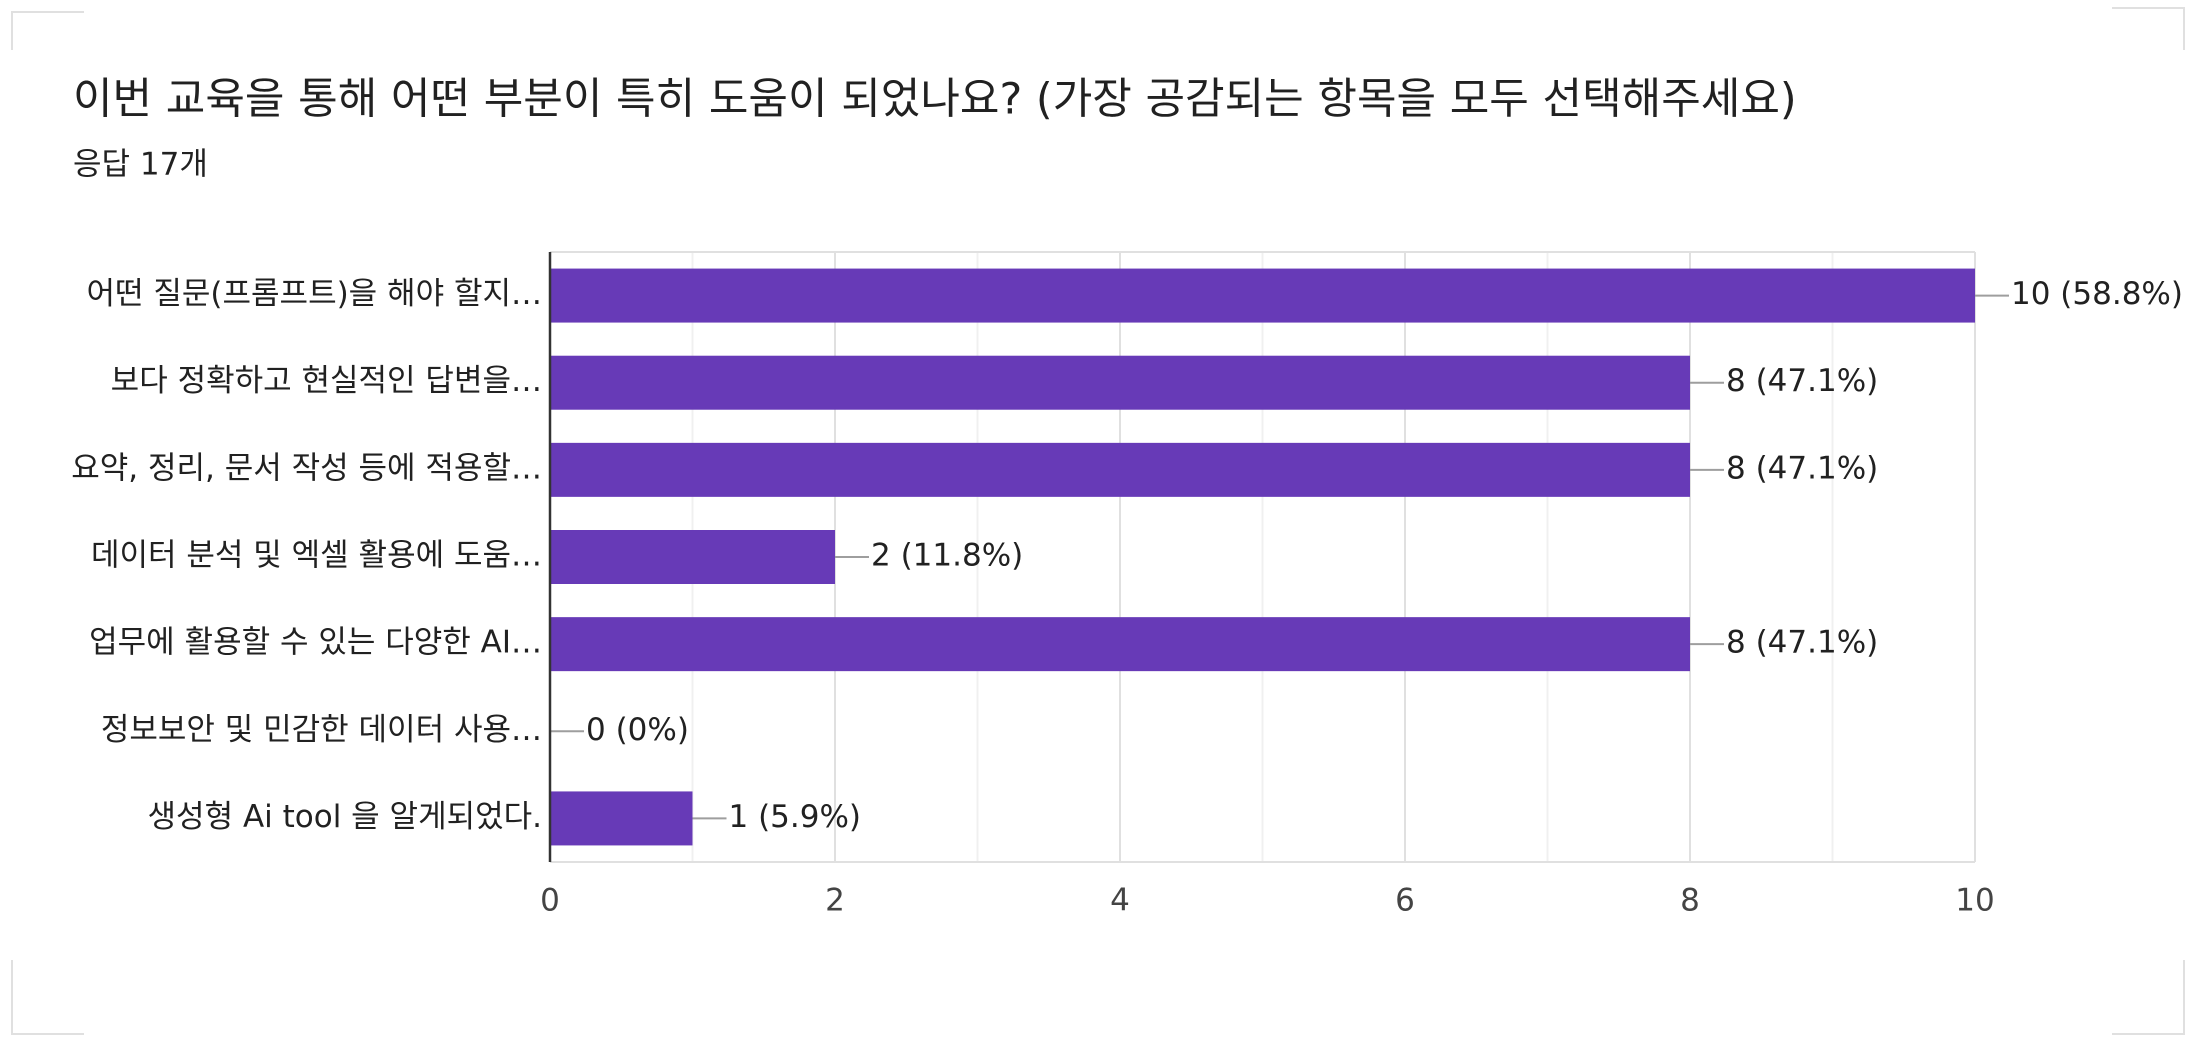 The image size is (2196, 1044). Describe the element at coordinates (637, 730) in the screenshot. I see `value-label: 0 (0%)` at that location.